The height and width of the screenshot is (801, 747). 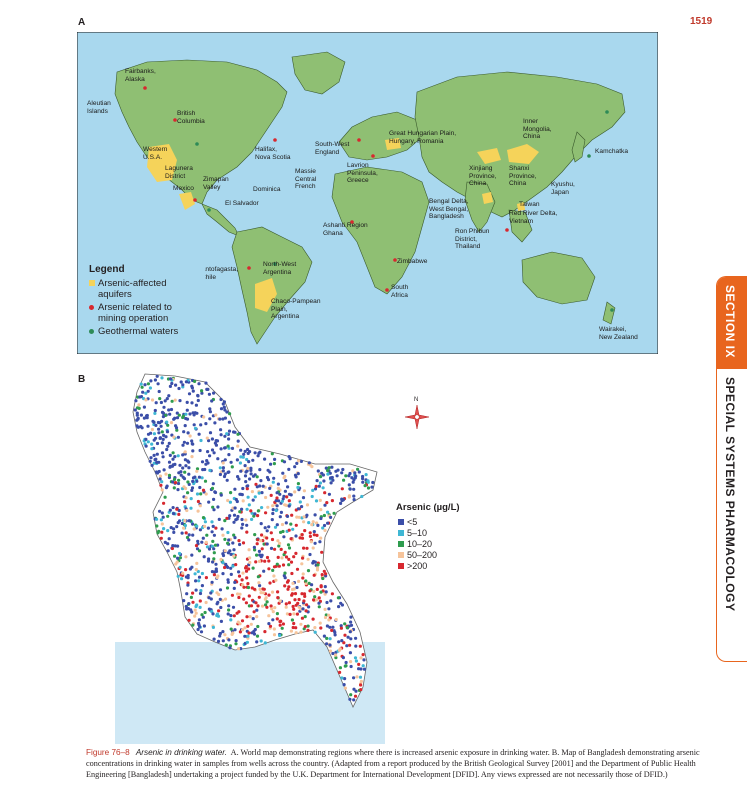 I want to click on legend-row-10-20: 10–20, so click(x=415, y=544).